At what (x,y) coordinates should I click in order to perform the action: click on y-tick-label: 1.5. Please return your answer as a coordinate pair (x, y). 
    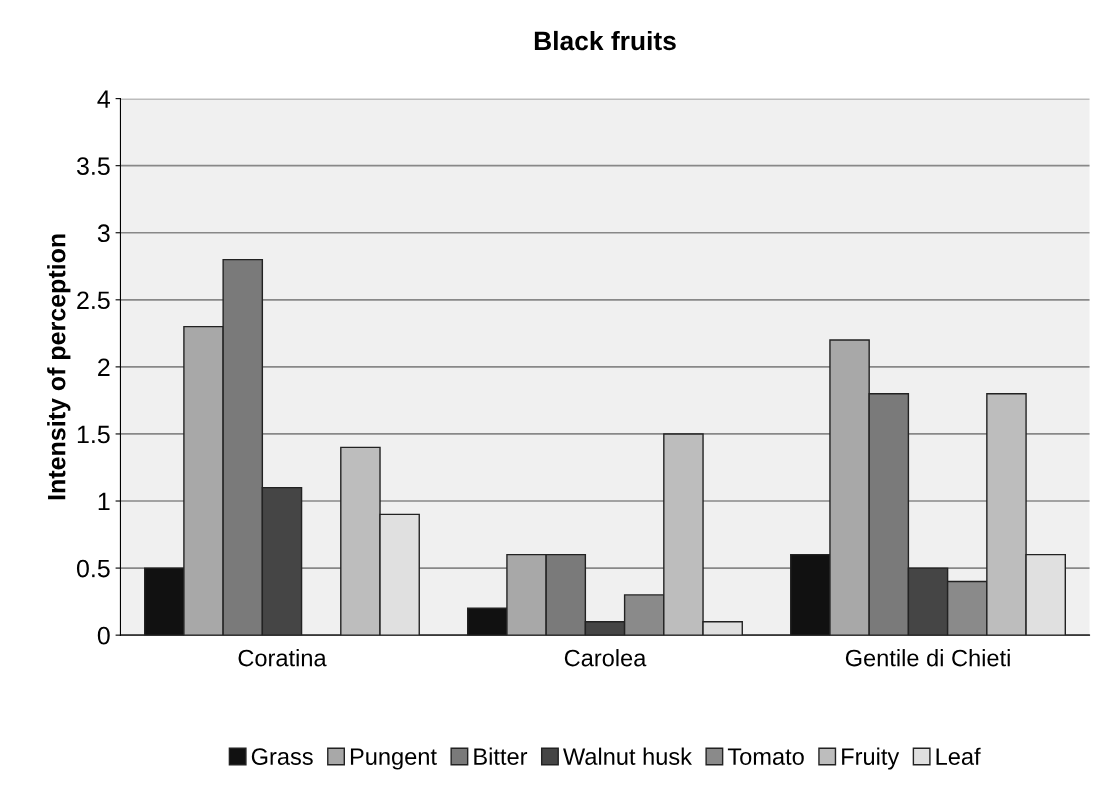
    Looking at the image, I should click on (93, 434).